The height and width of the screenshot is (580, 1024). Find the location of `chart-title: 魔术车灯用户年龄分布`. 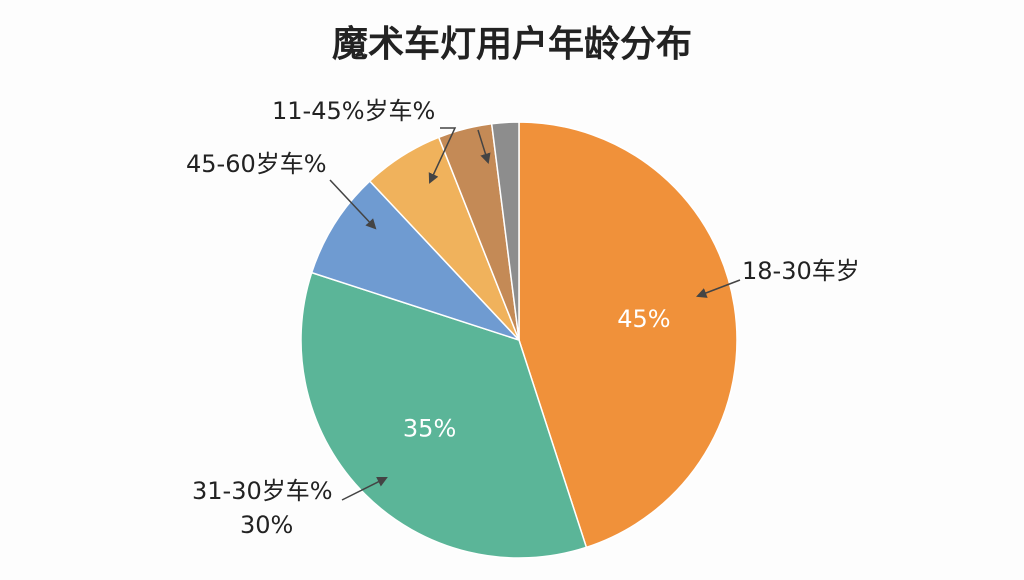

chart-title: 魔术车灯用户年龄分布 is located at coordinates (512, 44).